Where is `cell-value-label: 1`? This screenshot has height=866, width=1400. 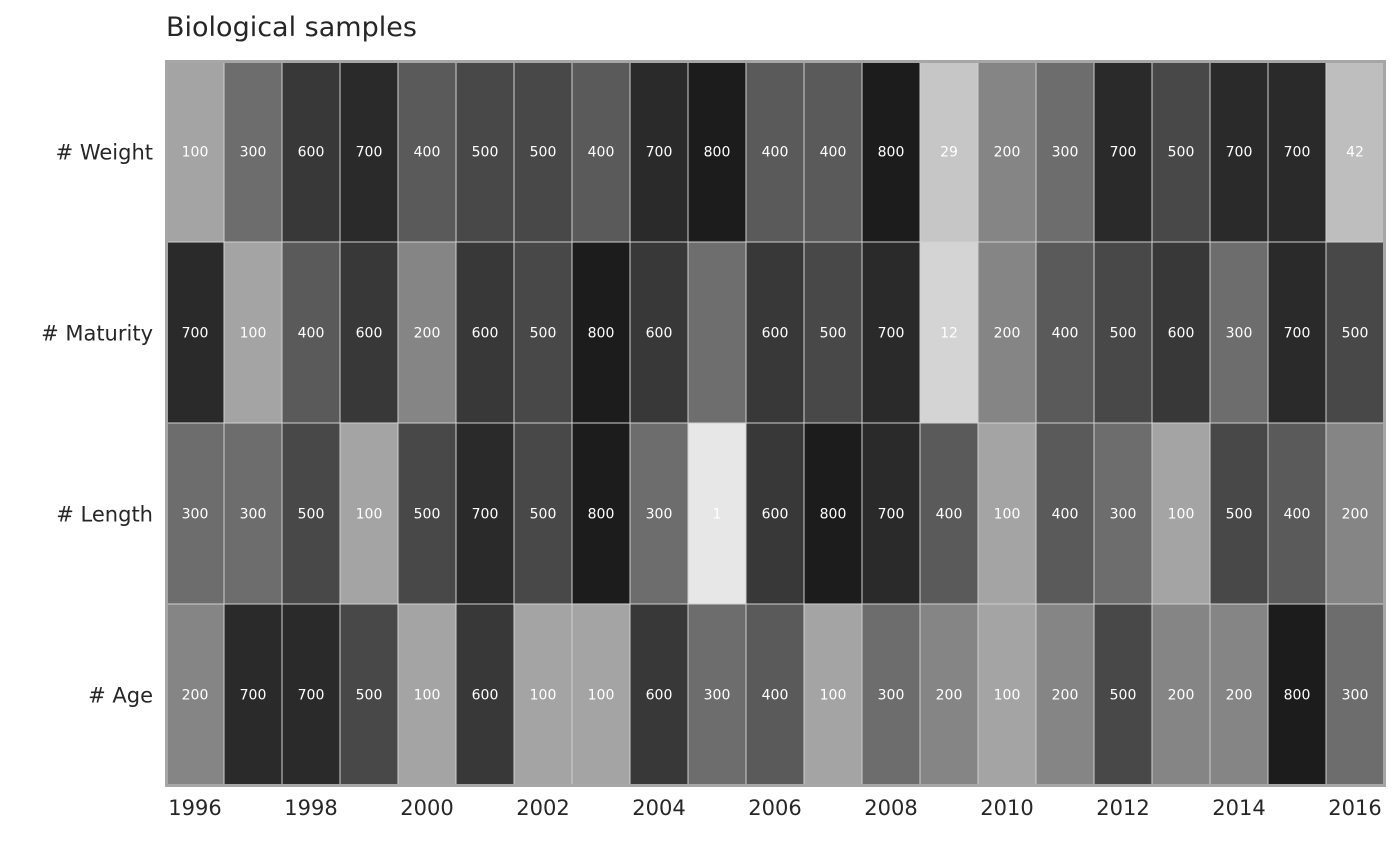 cell-value-label: 1 is located at coordinates (717, 515).